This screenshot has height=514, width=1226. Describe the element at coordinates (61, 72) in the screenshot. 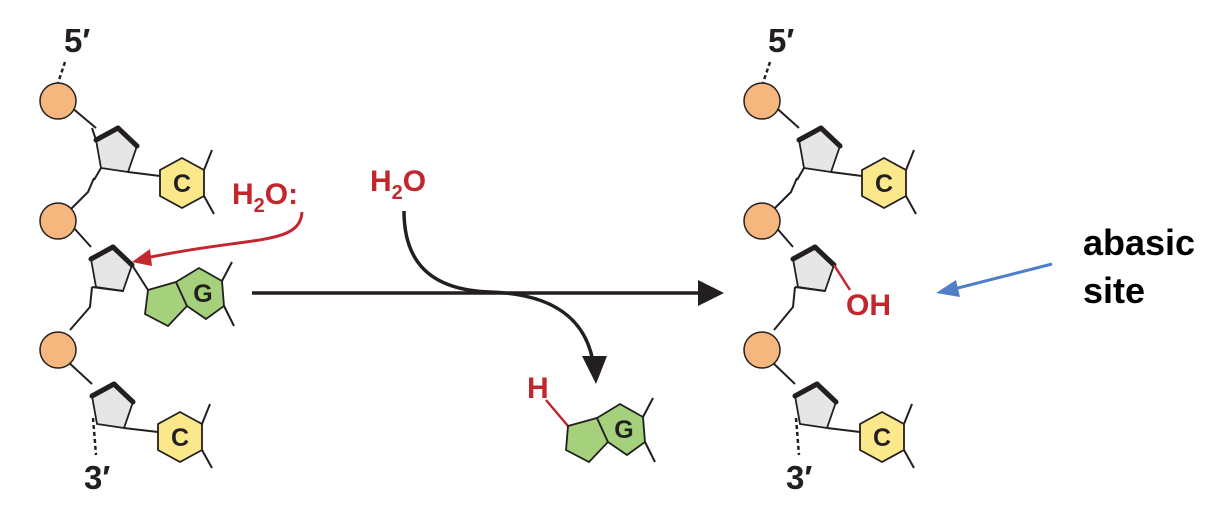

I see `left-5prime-dashed-bond` at that location.